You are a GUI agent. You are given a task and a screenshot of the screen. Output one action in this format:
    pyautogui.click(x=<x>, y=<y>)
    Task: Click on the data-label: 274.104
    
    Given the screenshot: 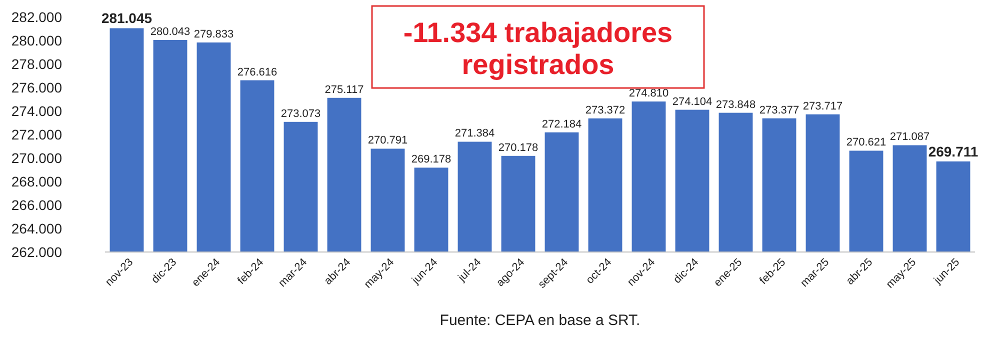 What is the action you would take?
    pyautogui.click(x=692, y=102)
    